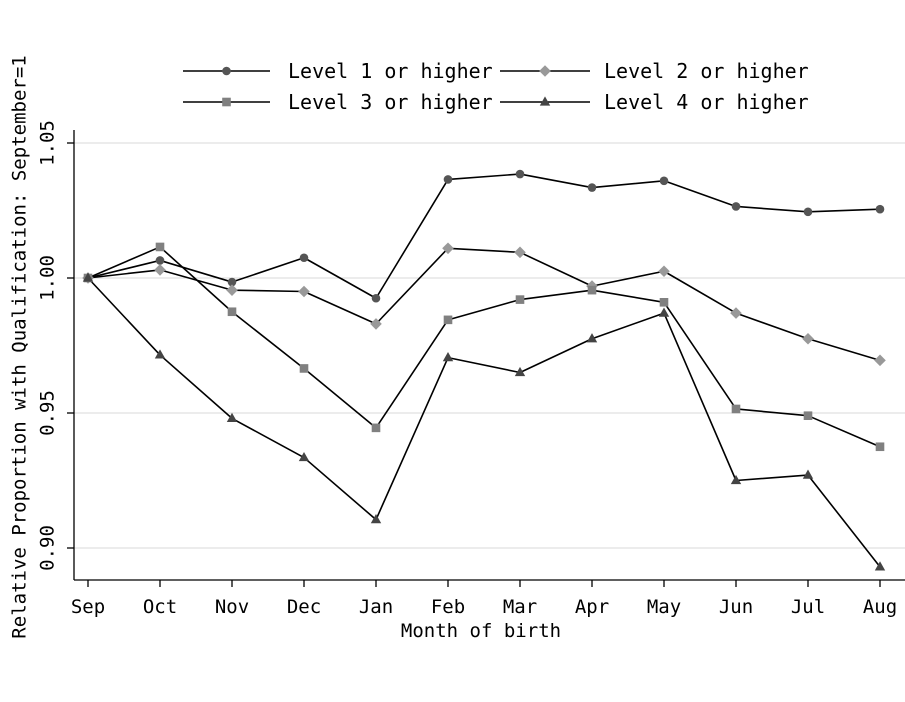 This screenshot has height=702, width=905. Describe the element at coordinates (880, 607) in the screenshot. I see `x-tick-label: Aug` at that location.